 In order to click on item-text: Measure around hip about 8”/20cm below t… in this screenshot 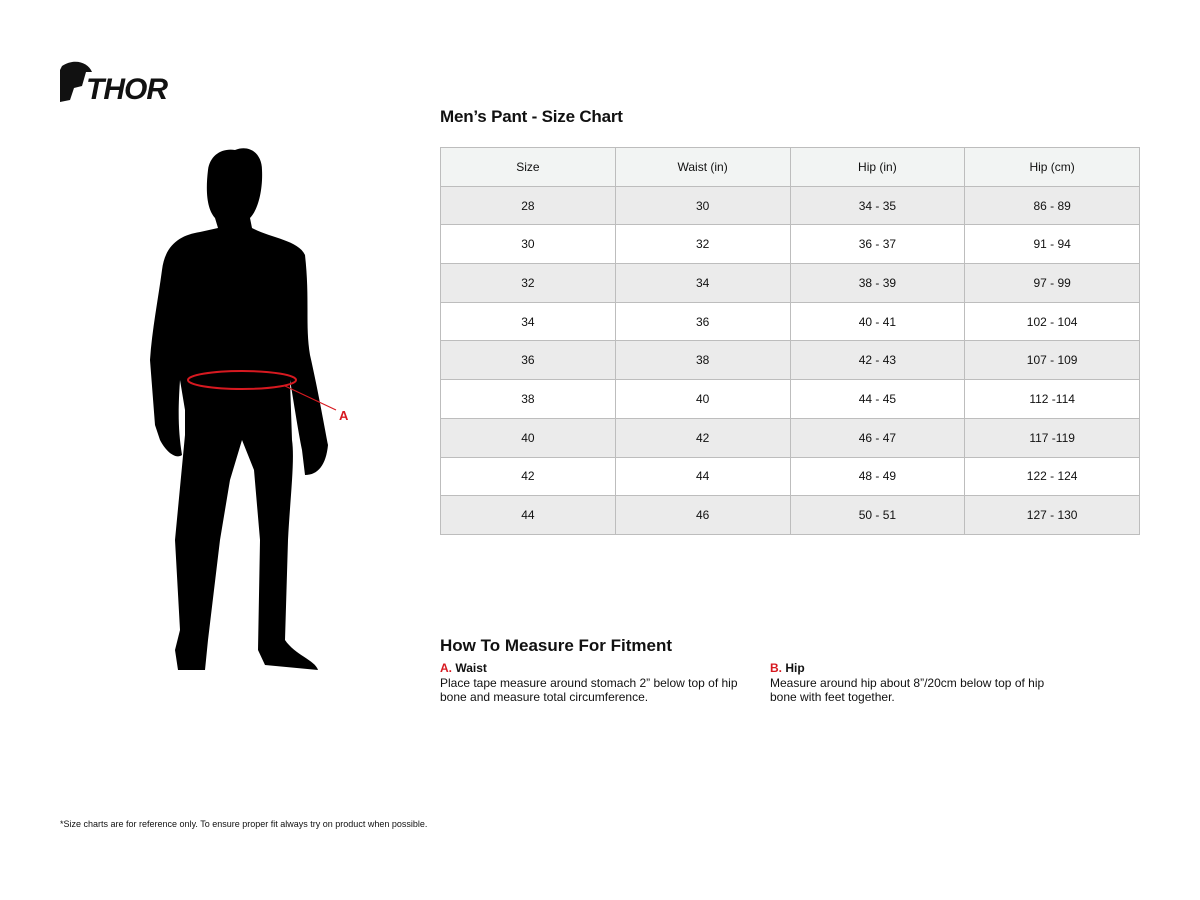, I will do `click(907, 690)`.